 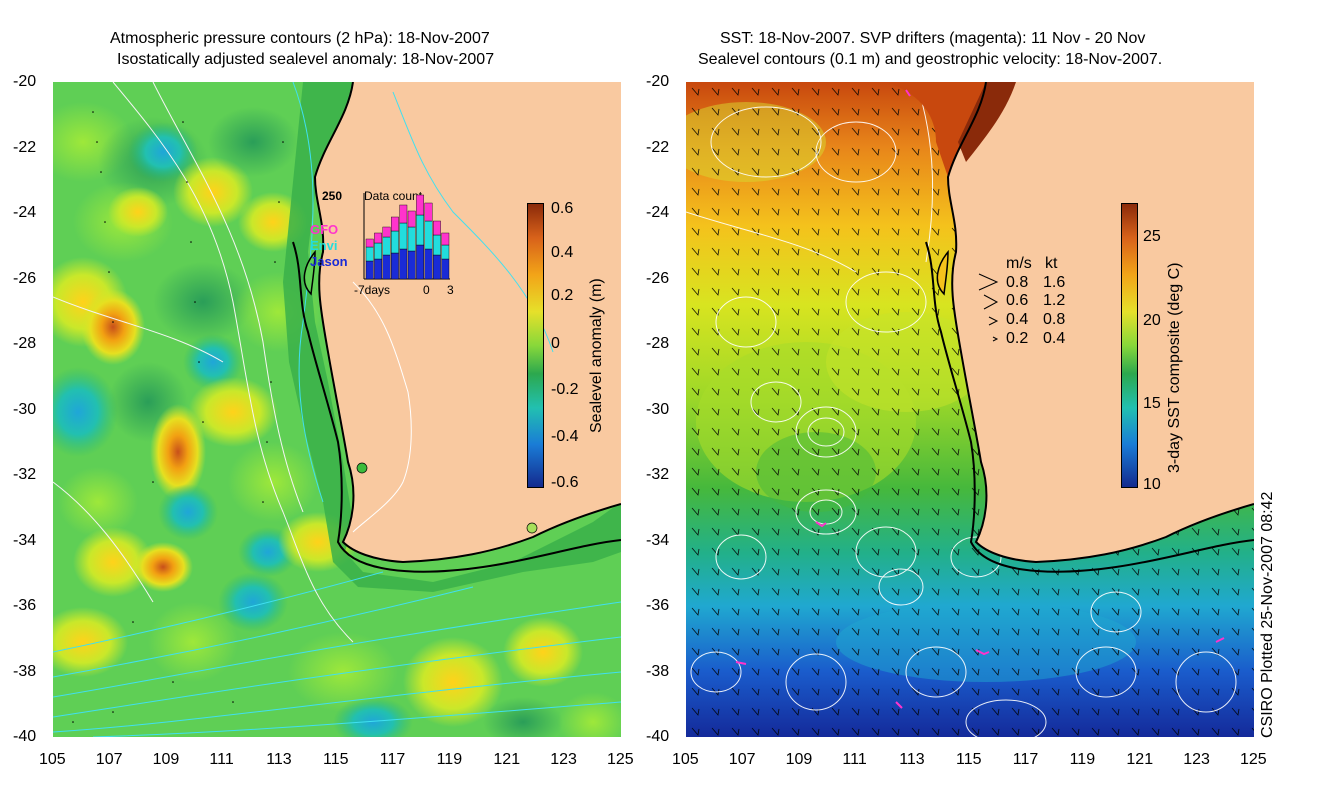 I want to click on left-cb-tick: 0.2, so click(x=562, y=295).